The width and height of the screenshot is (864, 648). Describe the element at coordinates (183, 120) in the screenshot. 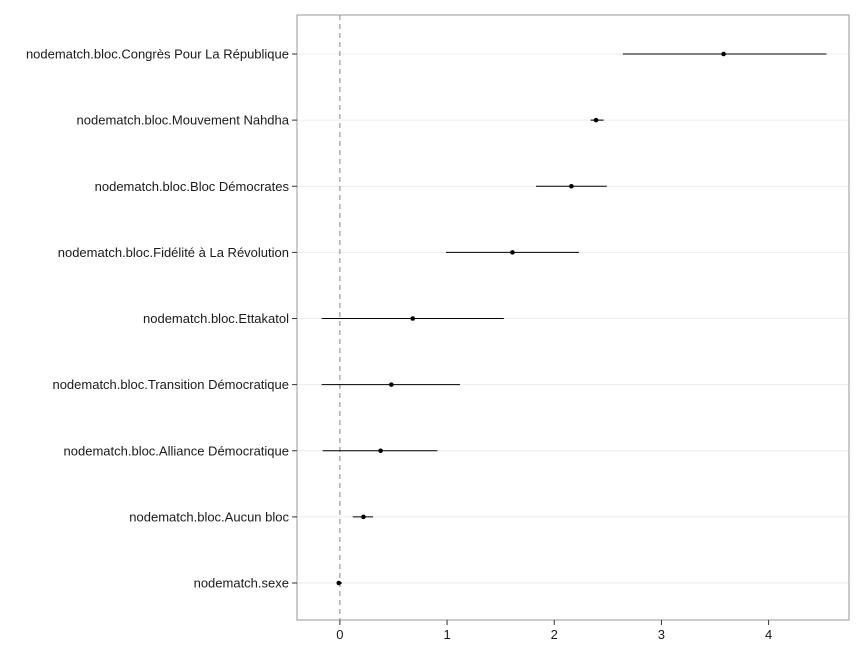

I see `category-label: nodematch.bloc.Mouvement Nahdha` at that location.